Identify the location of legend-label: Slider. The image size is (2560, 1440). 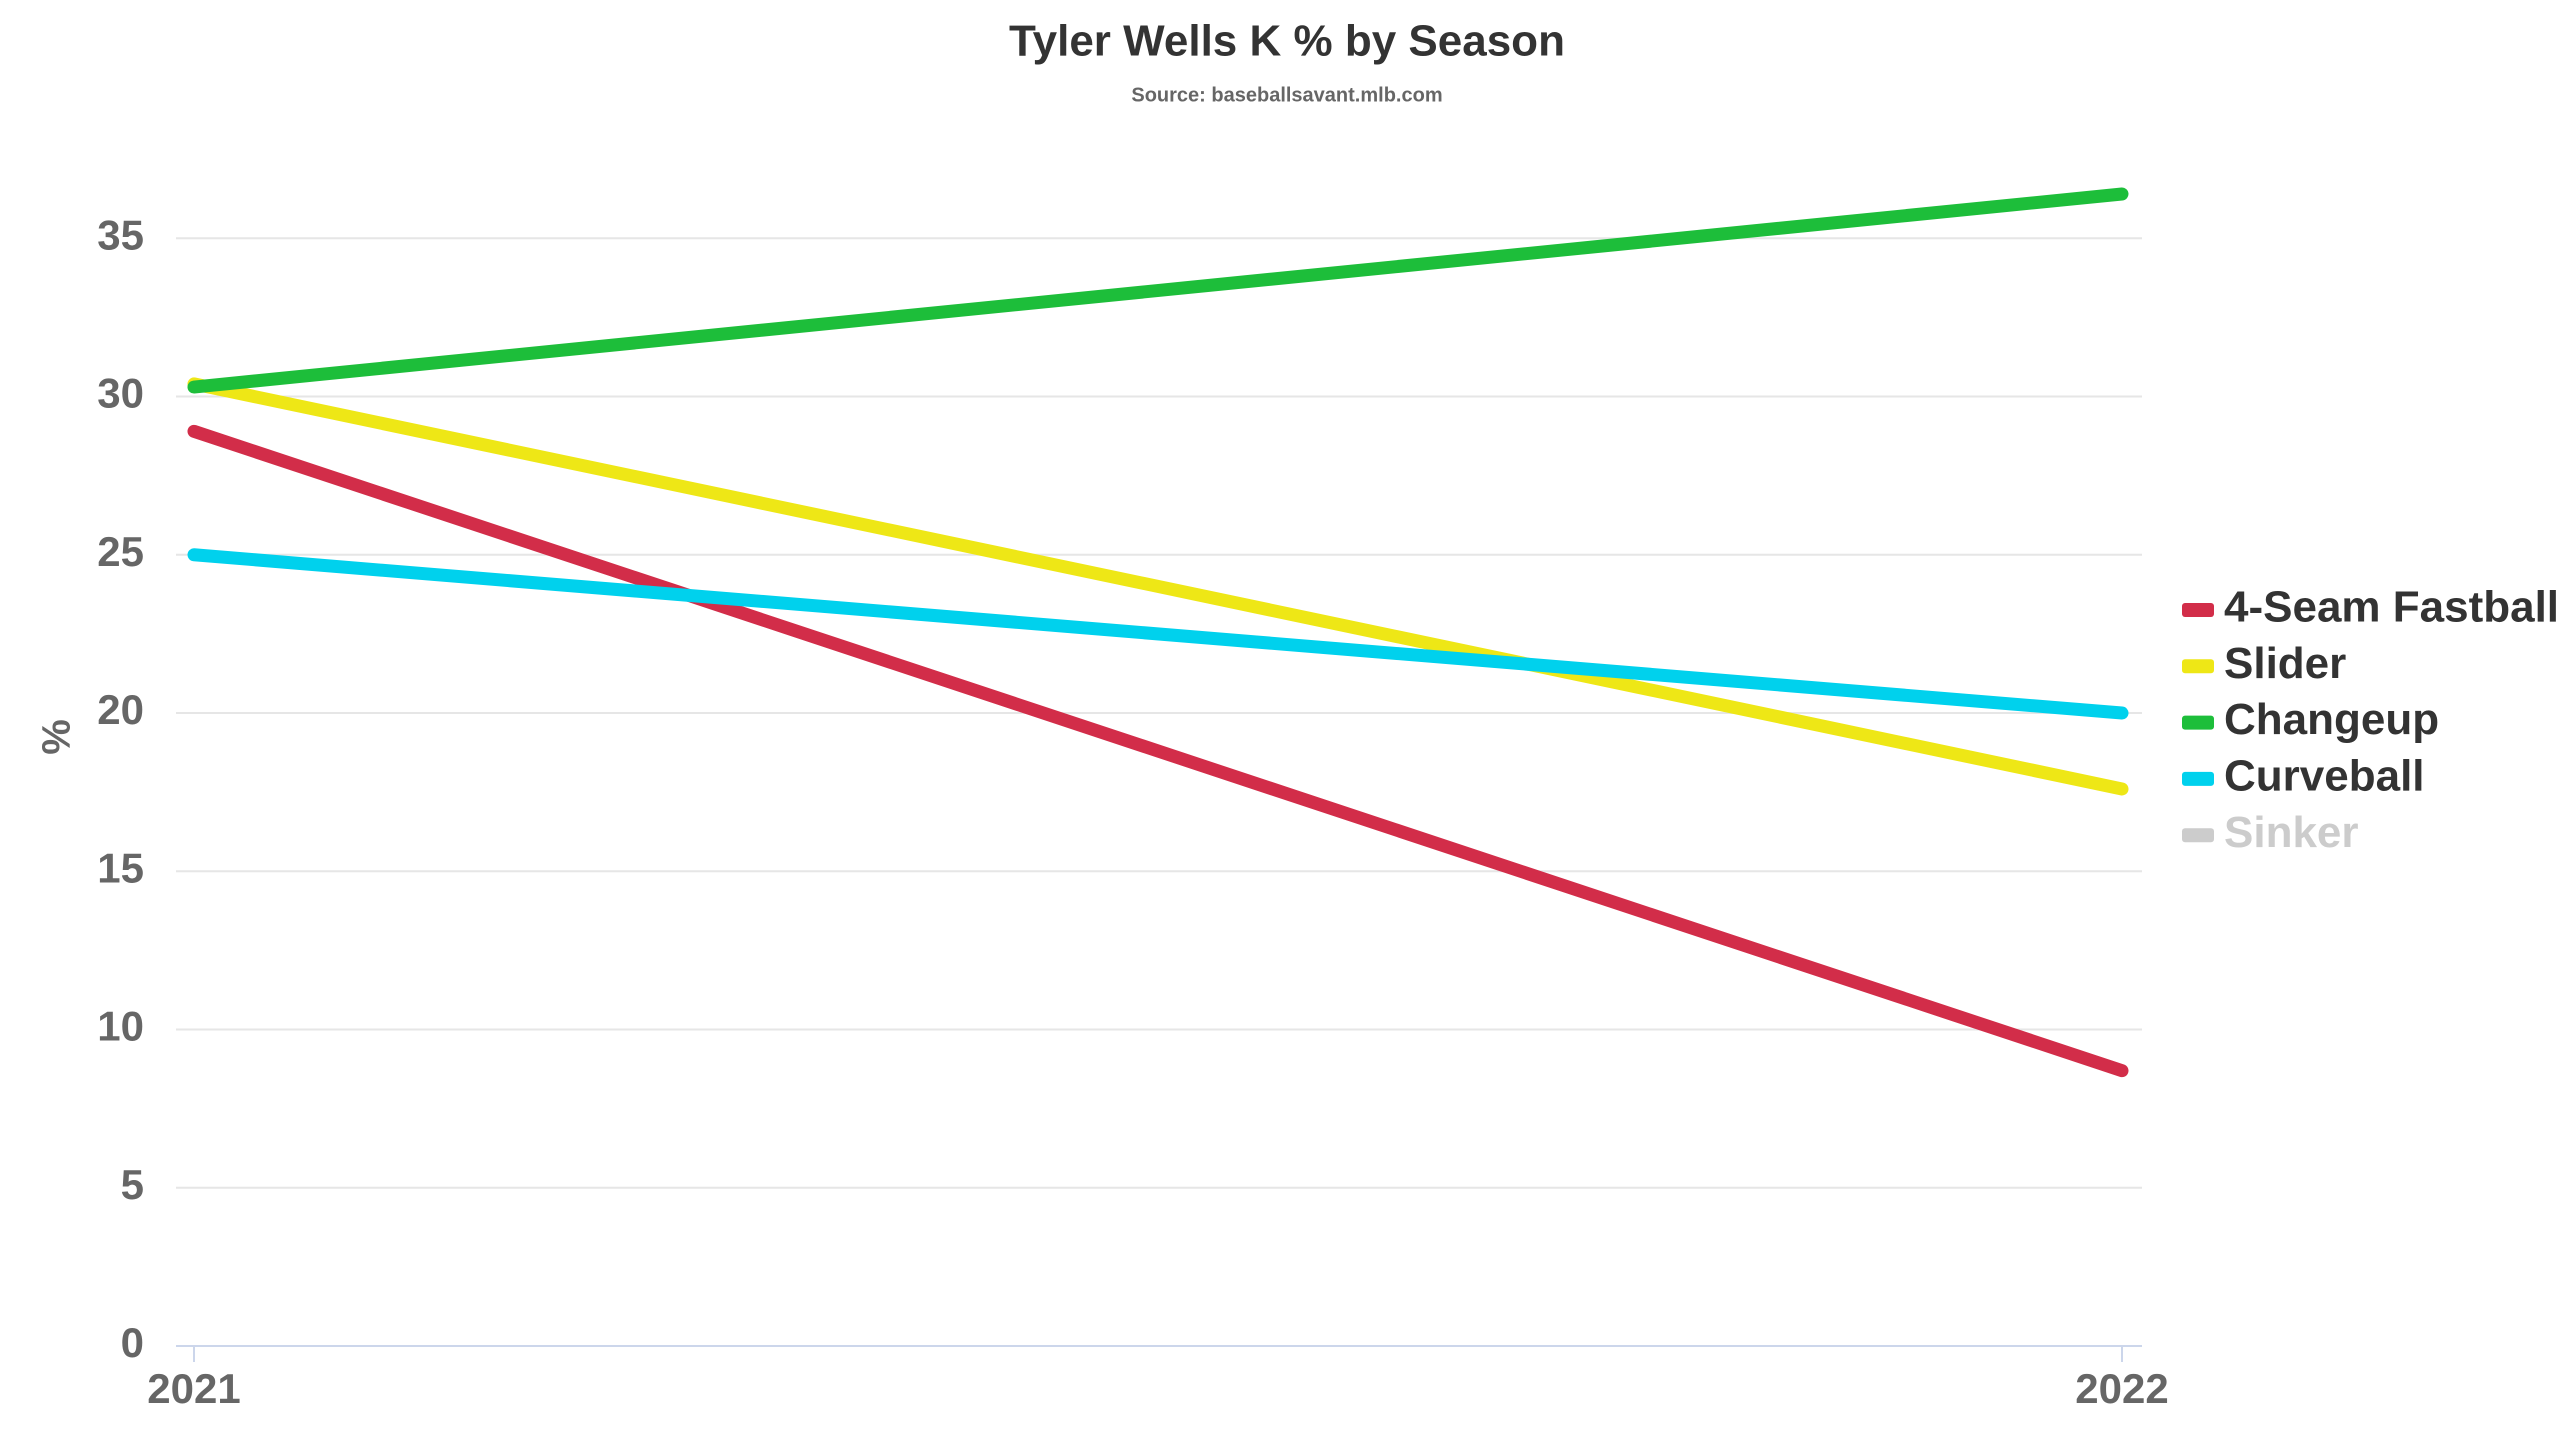
(2285, 663).